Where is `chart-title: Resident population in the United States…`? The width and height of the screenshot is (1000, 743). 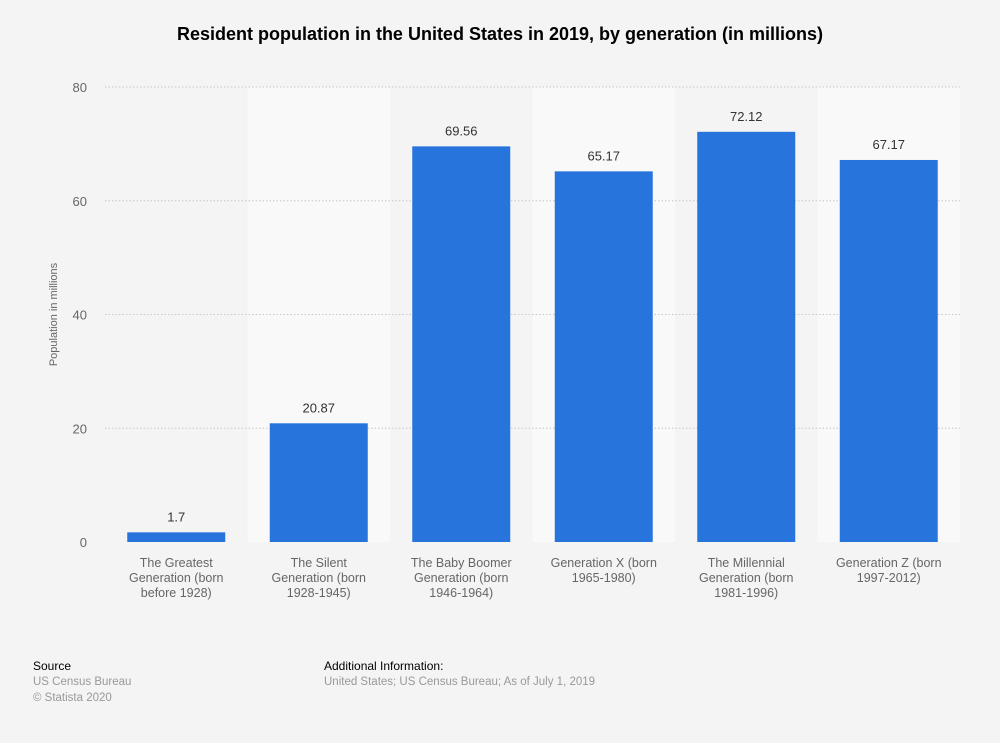 chart-title: Resident population in the United States… is located at coordinates (500, 34).